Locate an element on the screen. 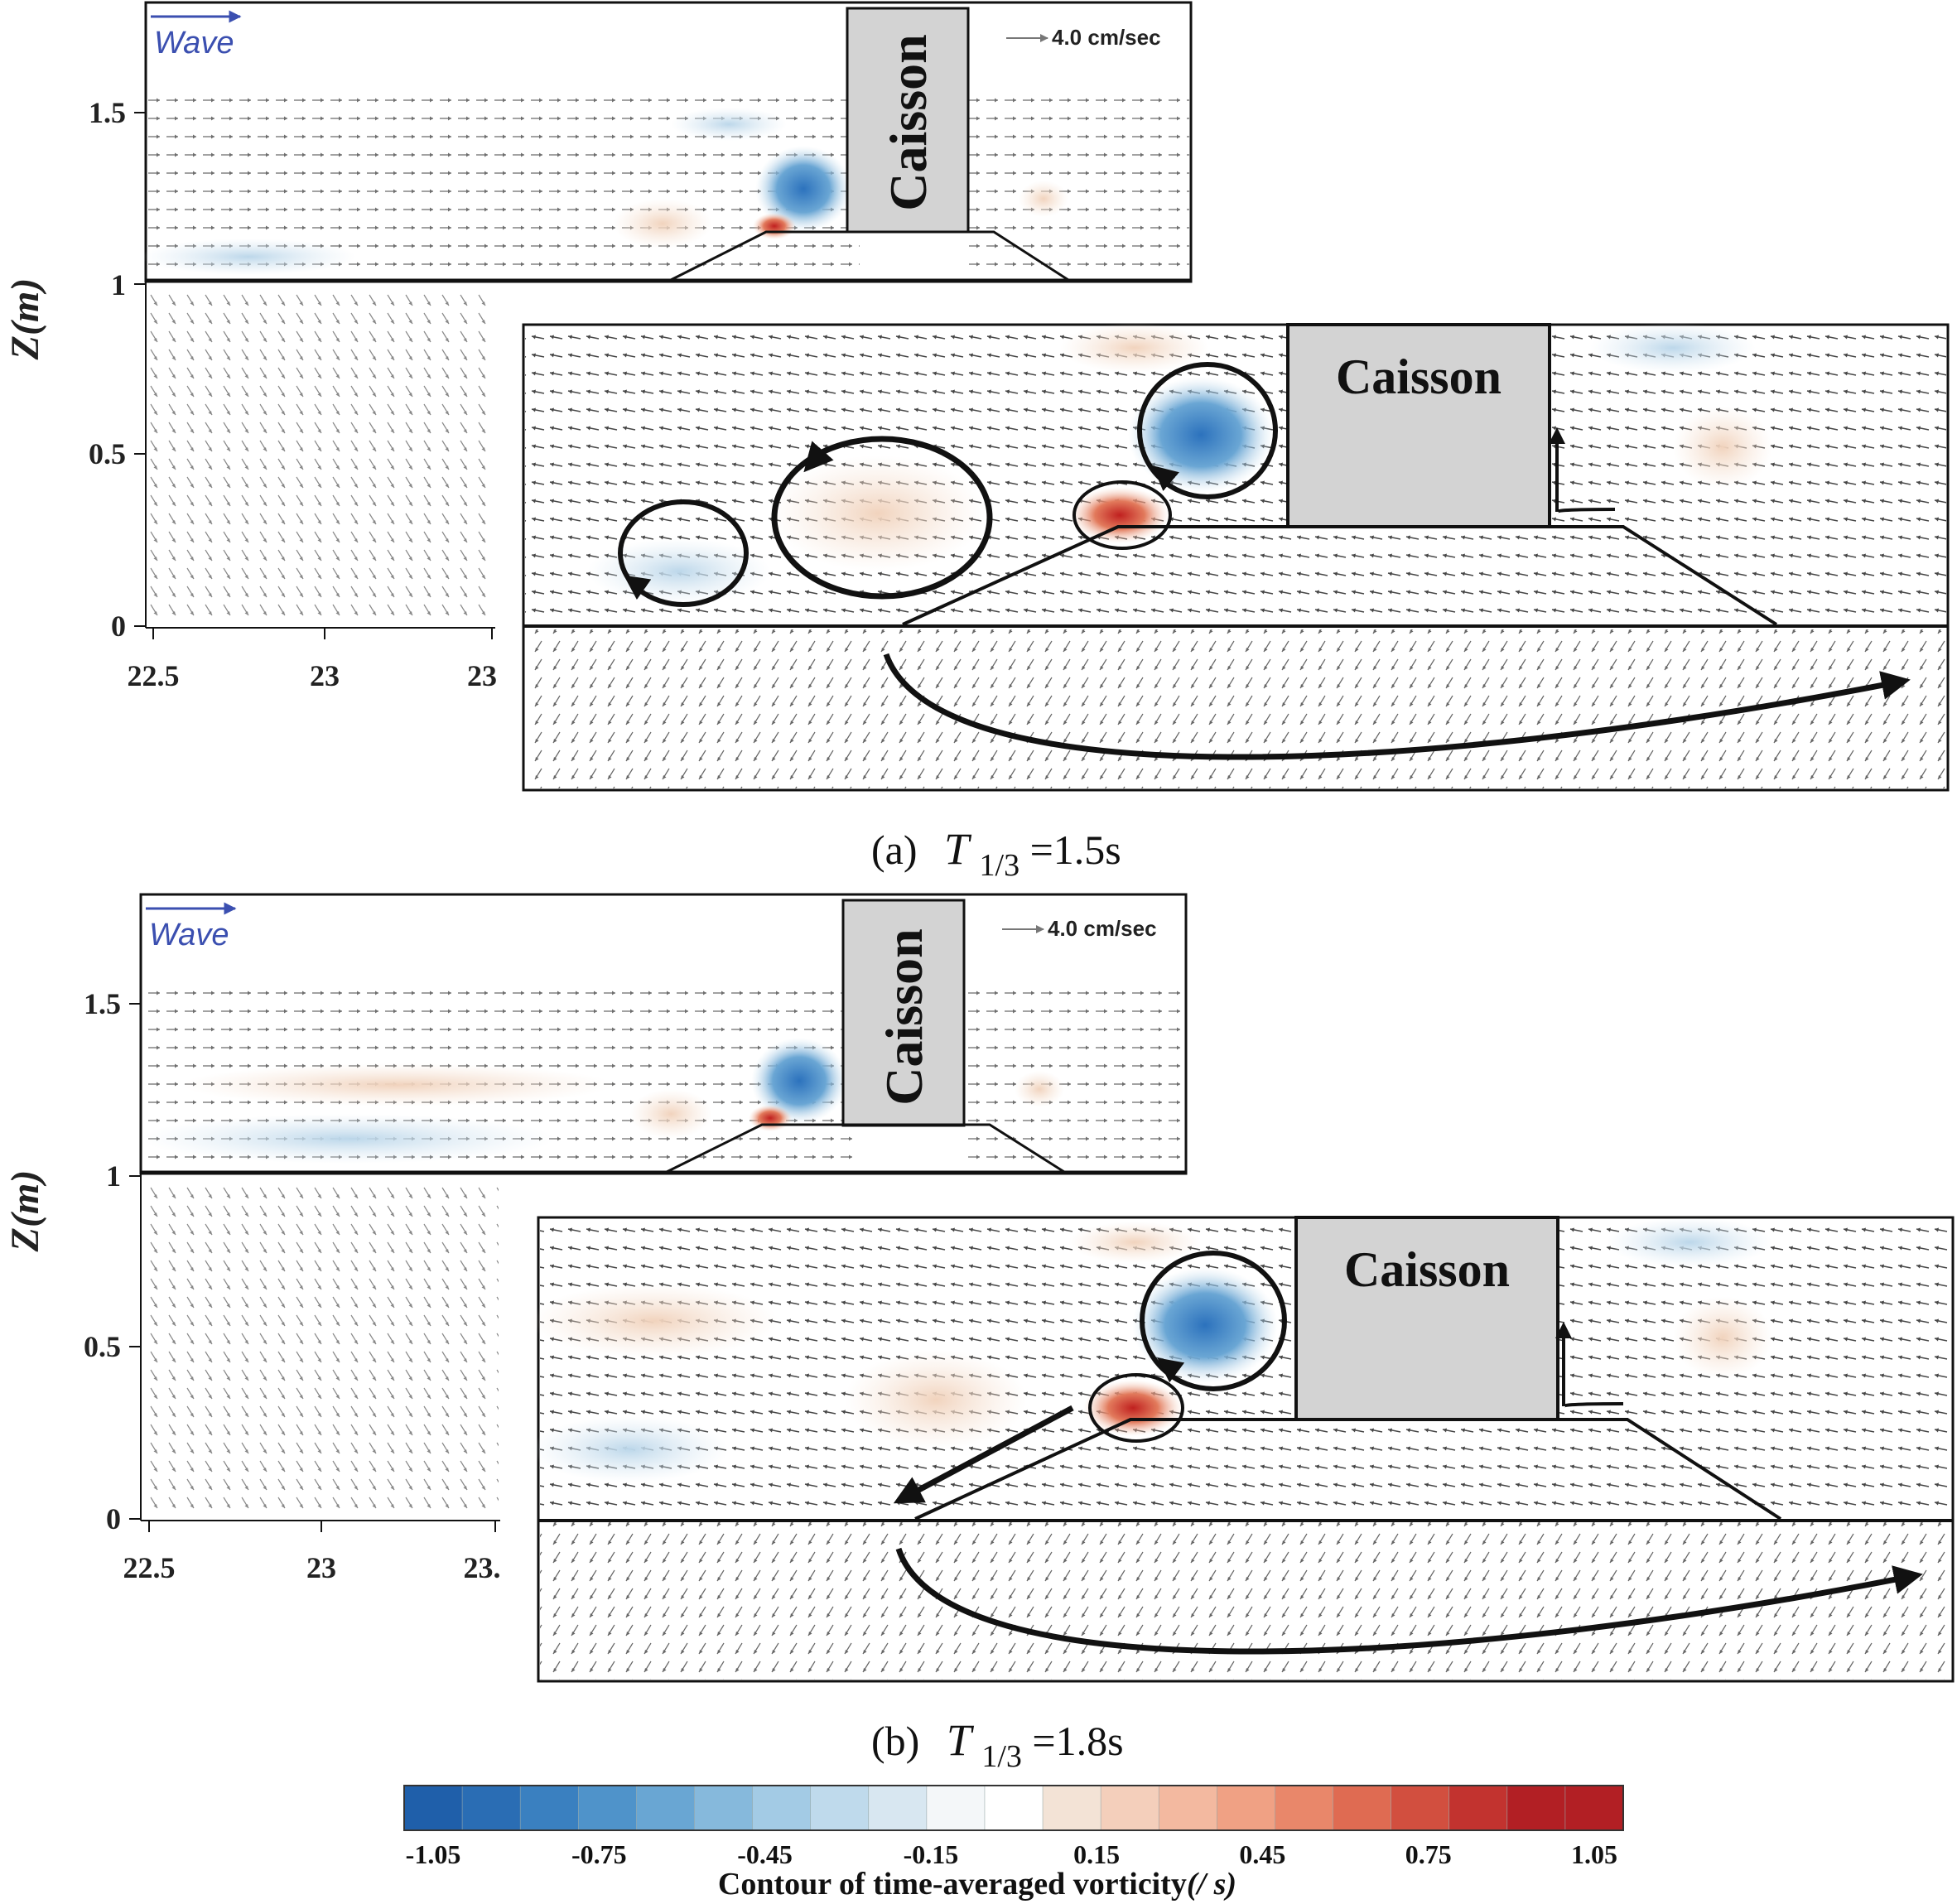 The image size is (1957, 1904). panel-b-xtick-23b: 23. is located at coordinates (483, 1567).